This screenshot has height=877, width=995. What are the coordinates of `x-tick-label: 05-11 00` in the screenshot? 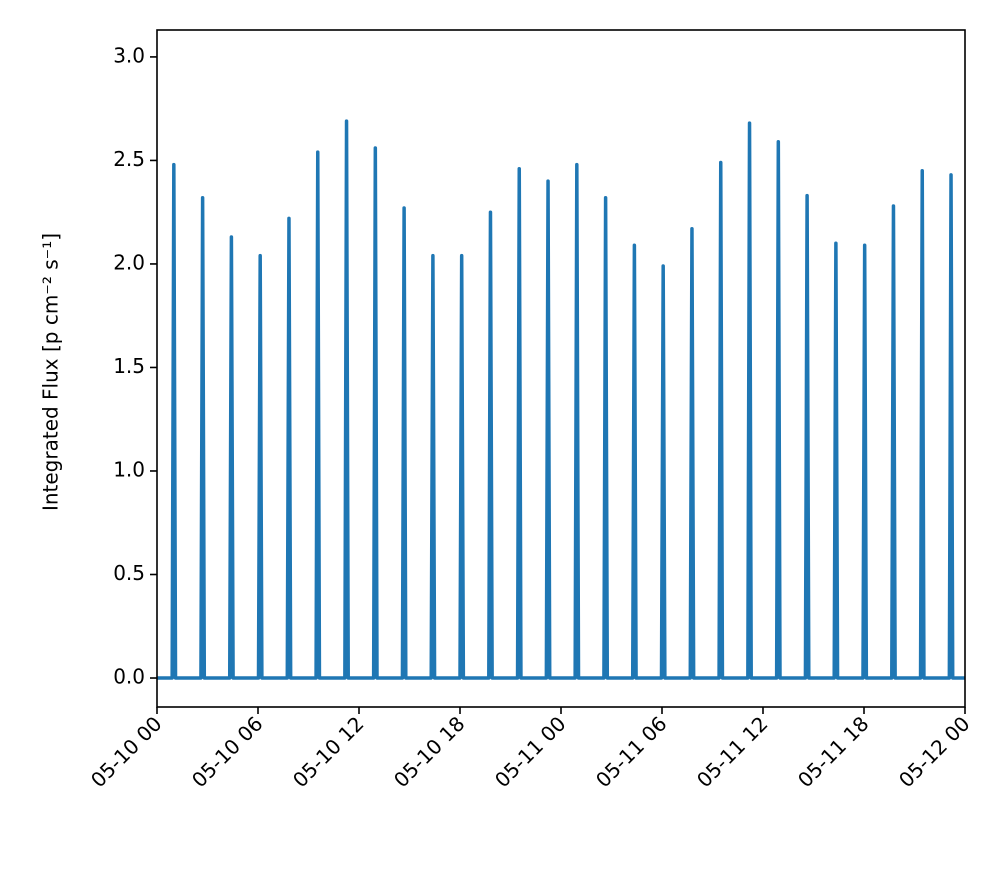 It's located at (530, 752).